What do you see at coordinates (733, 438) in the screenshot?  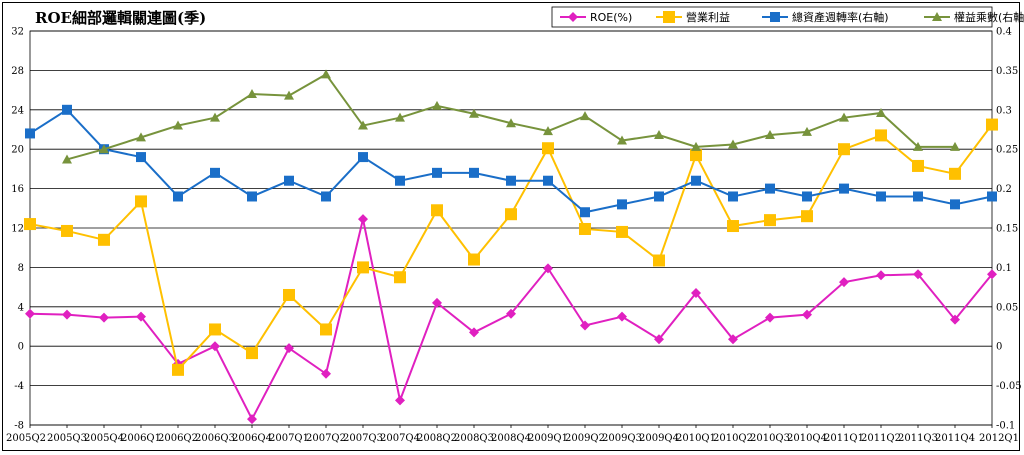 I see `x-tick-label: 2010Q2` at bounding box center [733, 438].